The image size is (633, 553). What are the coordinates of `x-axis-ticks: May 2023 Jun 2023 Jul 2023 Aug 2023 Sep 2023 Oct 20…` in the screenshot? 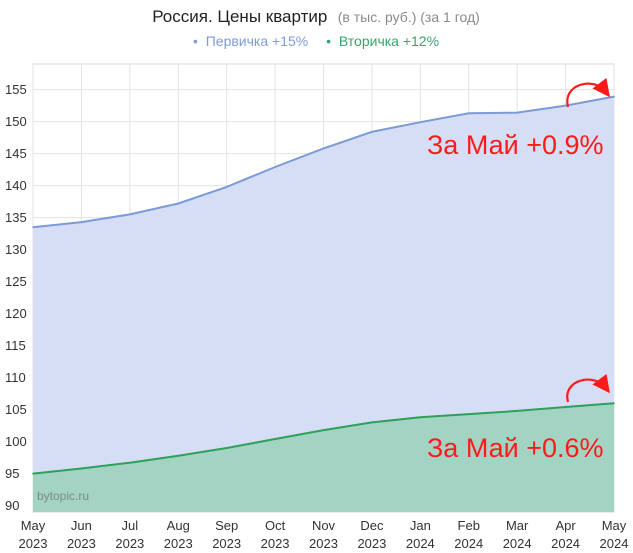 It's located at (324, 534).